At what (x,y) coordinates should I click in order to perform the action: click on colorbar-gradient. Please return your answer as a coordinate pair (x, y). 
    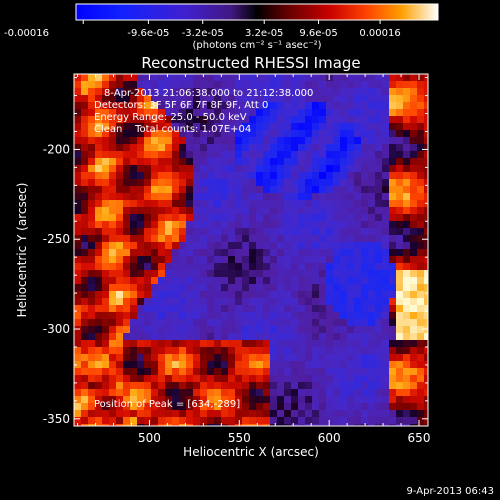
    Looking at the image, I should click on (257, 12).